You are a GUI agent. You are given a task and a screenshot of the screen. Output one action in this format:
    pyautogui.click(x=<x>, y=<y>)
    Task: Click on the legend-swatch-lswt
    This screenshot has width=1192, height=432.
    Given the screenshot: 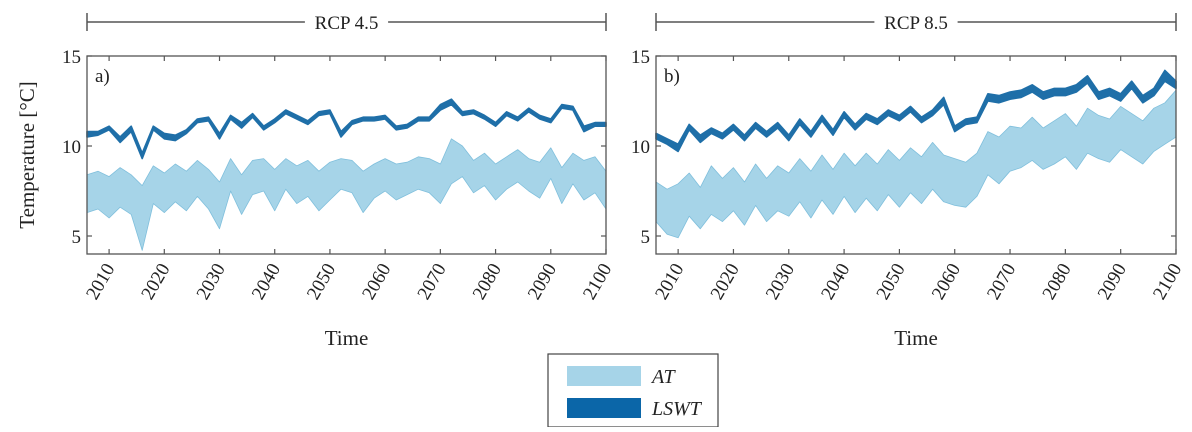 What is the action you would take?
    pyautogui.click(x=604, y=408)
    